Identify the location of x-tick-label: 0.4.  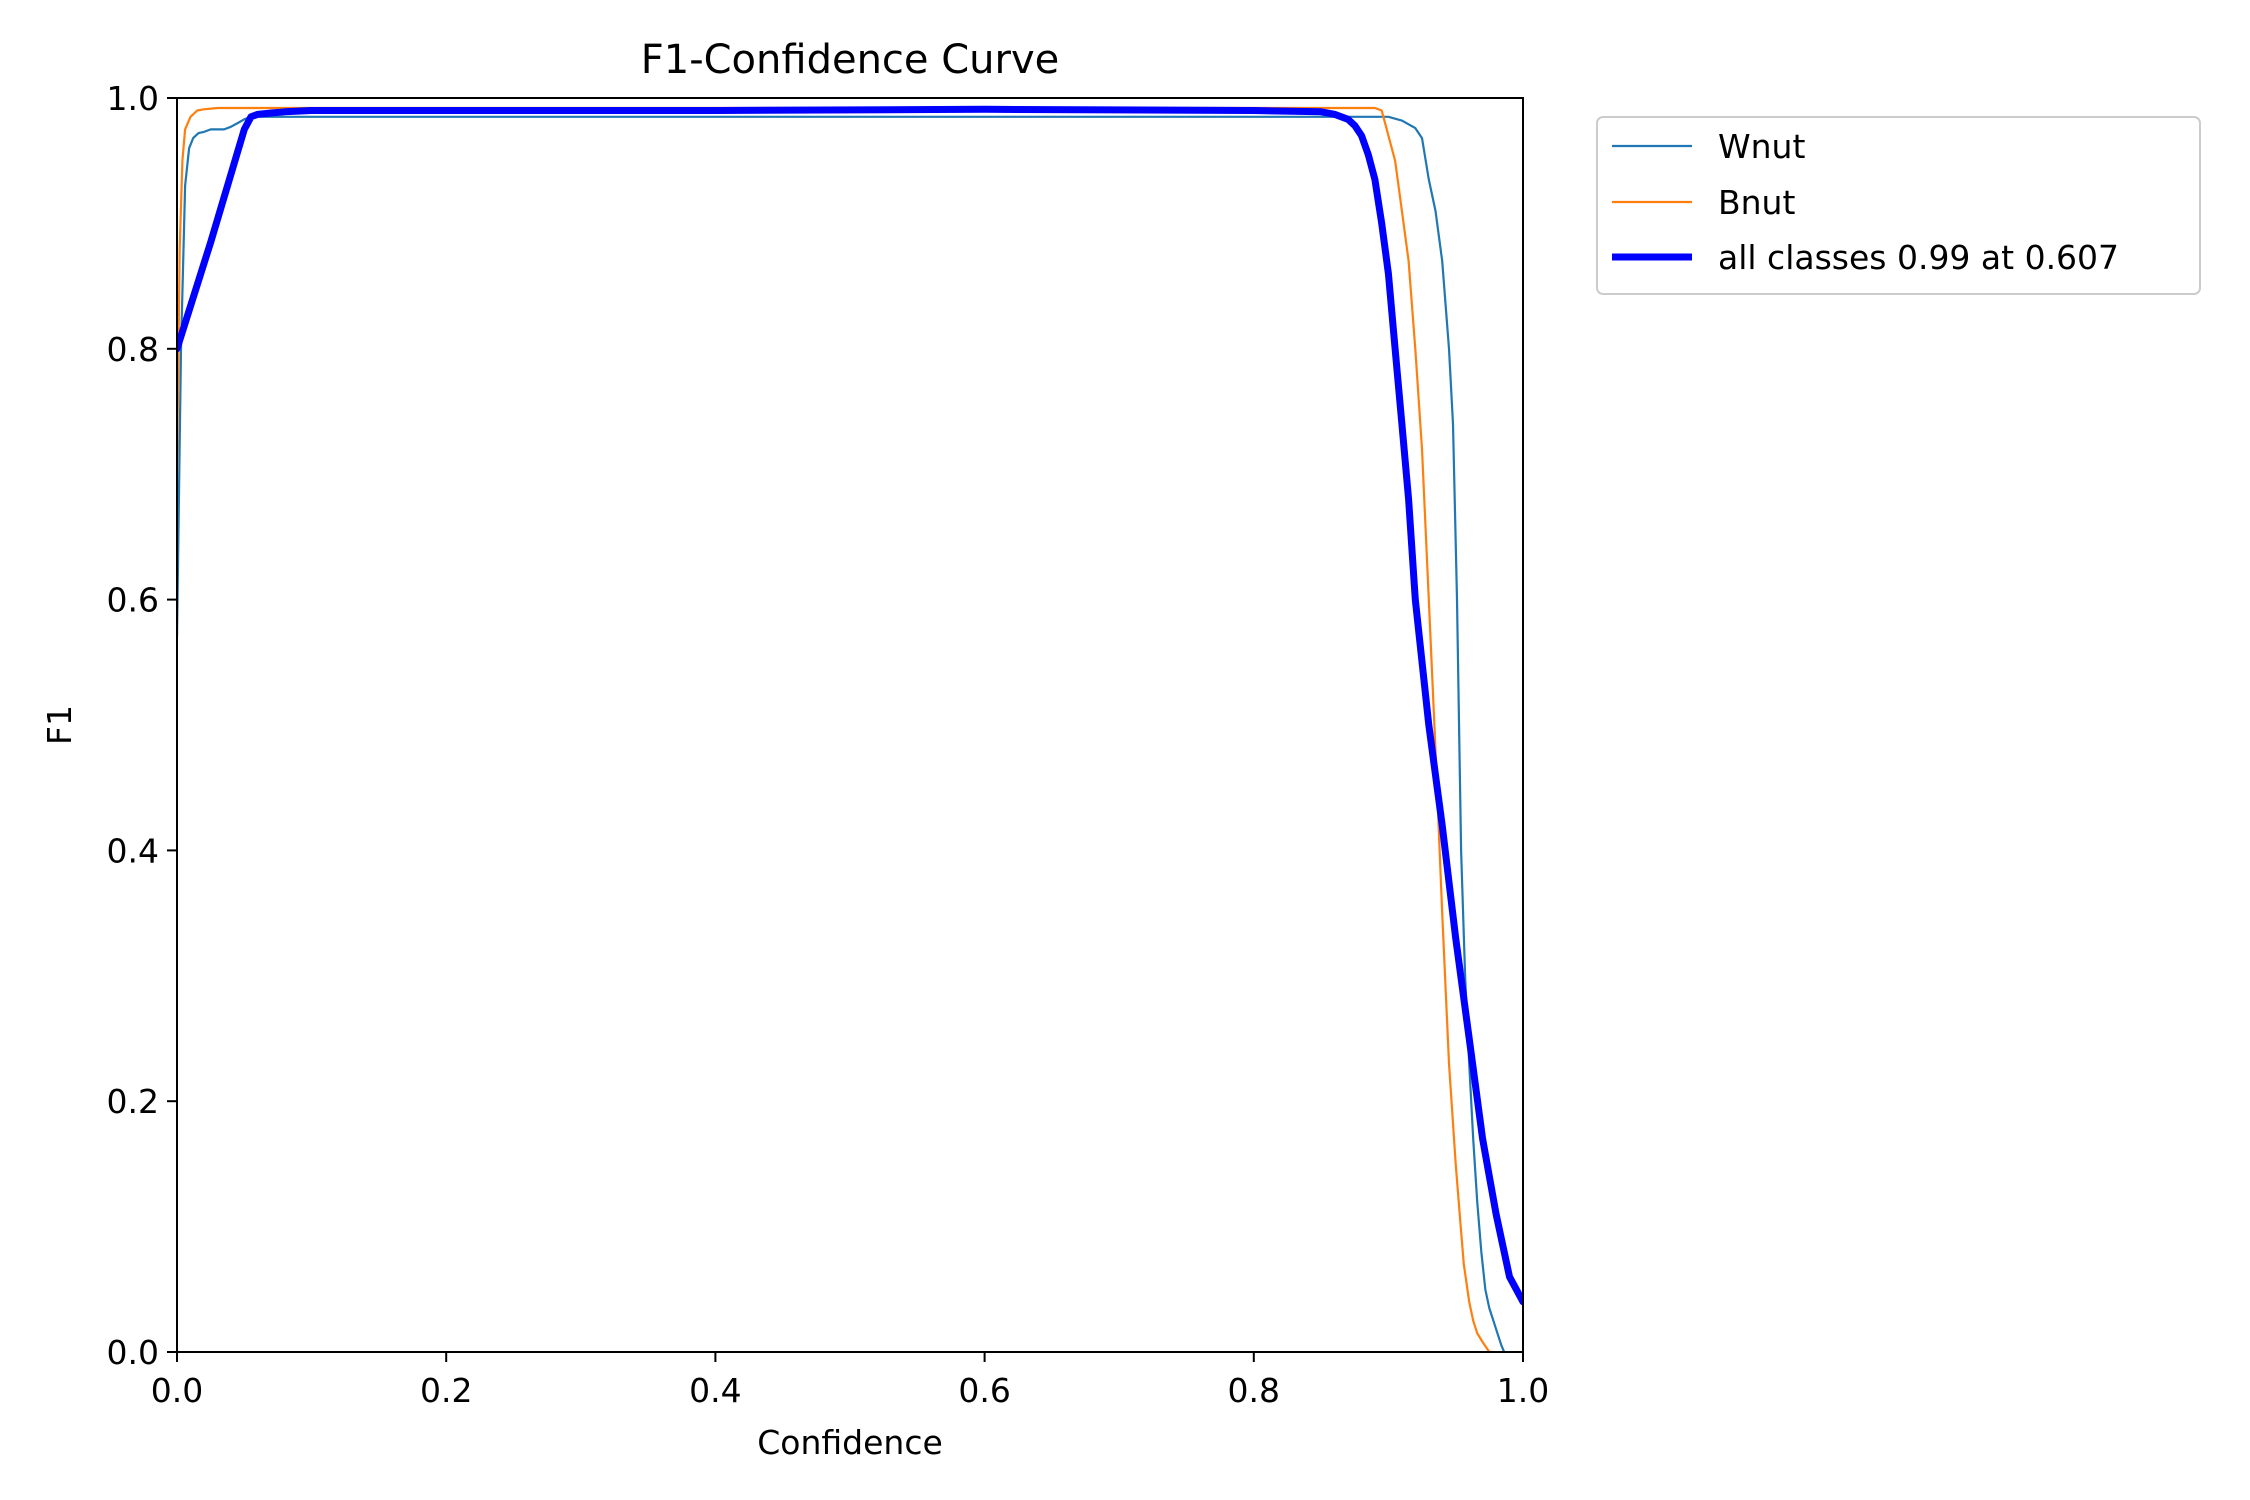
(715, 1390).